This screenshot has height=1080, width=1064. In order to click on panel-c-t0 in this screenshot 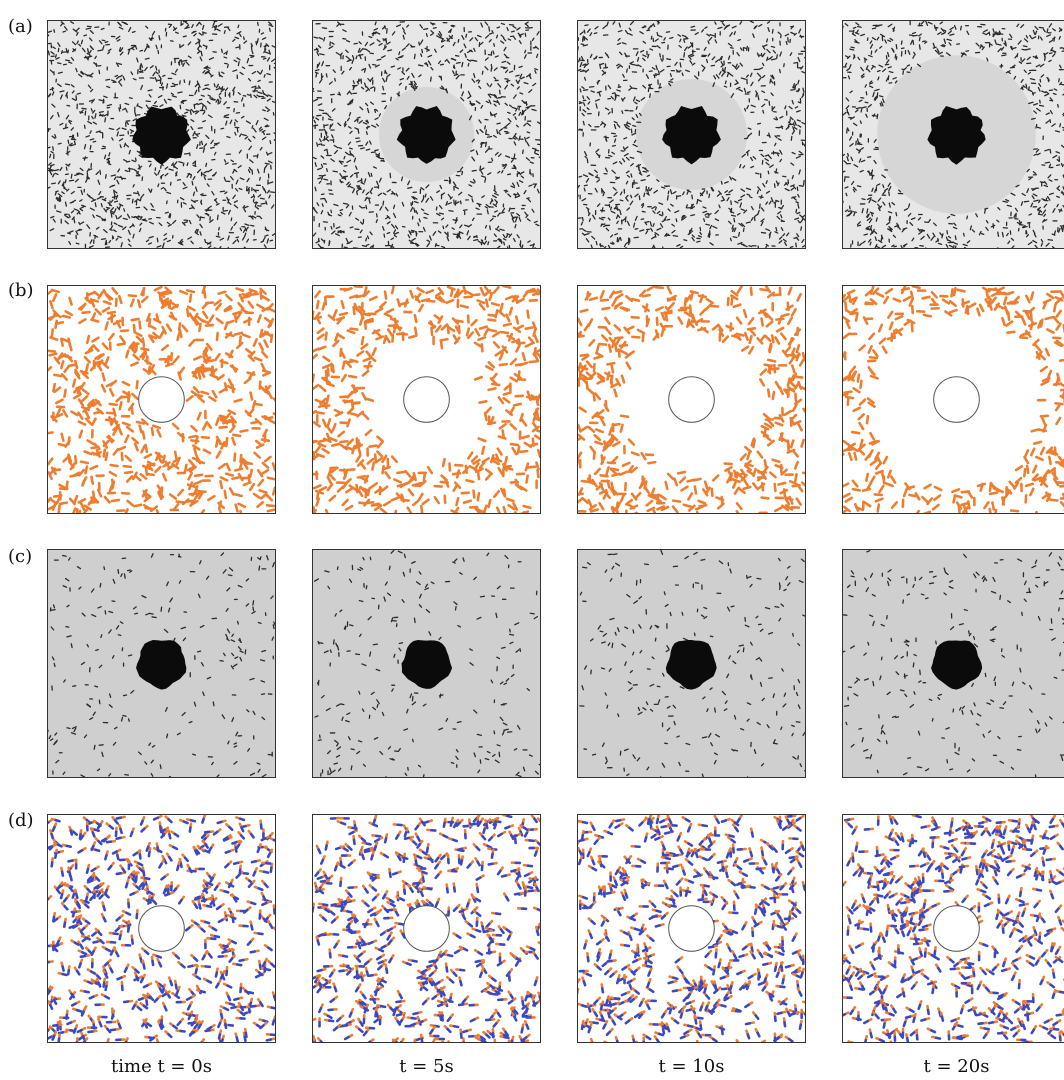, I will do `click(161, 663)`.